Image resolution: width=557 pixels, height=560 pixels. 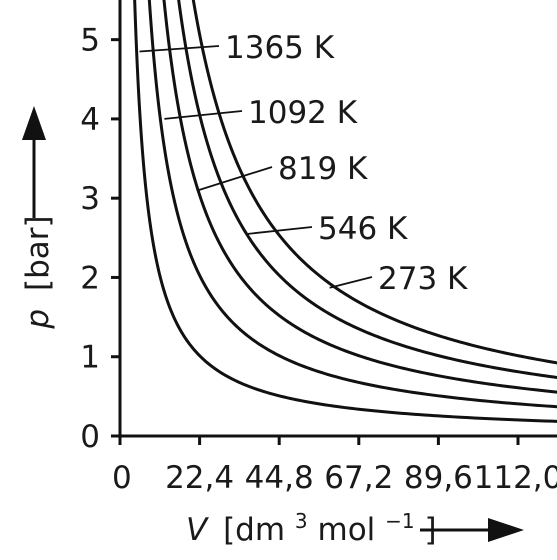 I want to click on x-axis-unit-open: [dm, so click(x=254, y=530).